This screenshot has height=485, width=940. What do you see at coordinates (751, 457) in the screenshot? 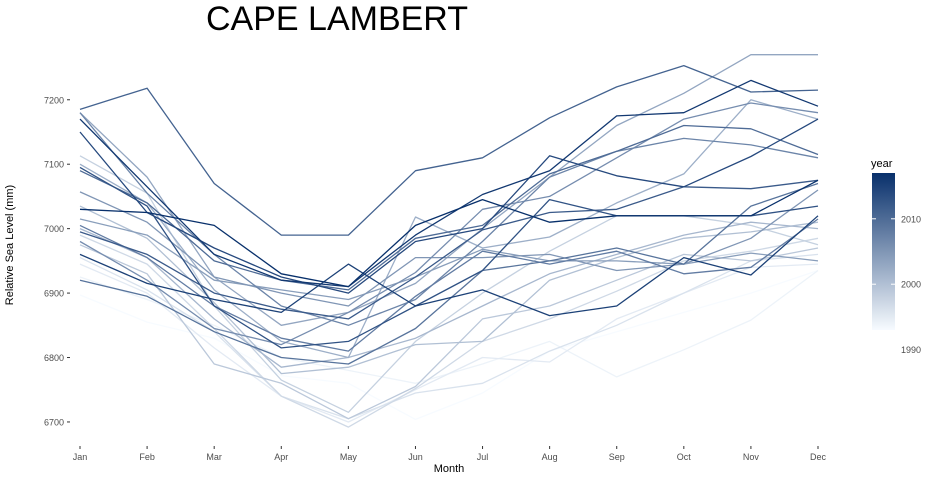
I see `x-tick-label: Nov` at bounding box center [751, 457].